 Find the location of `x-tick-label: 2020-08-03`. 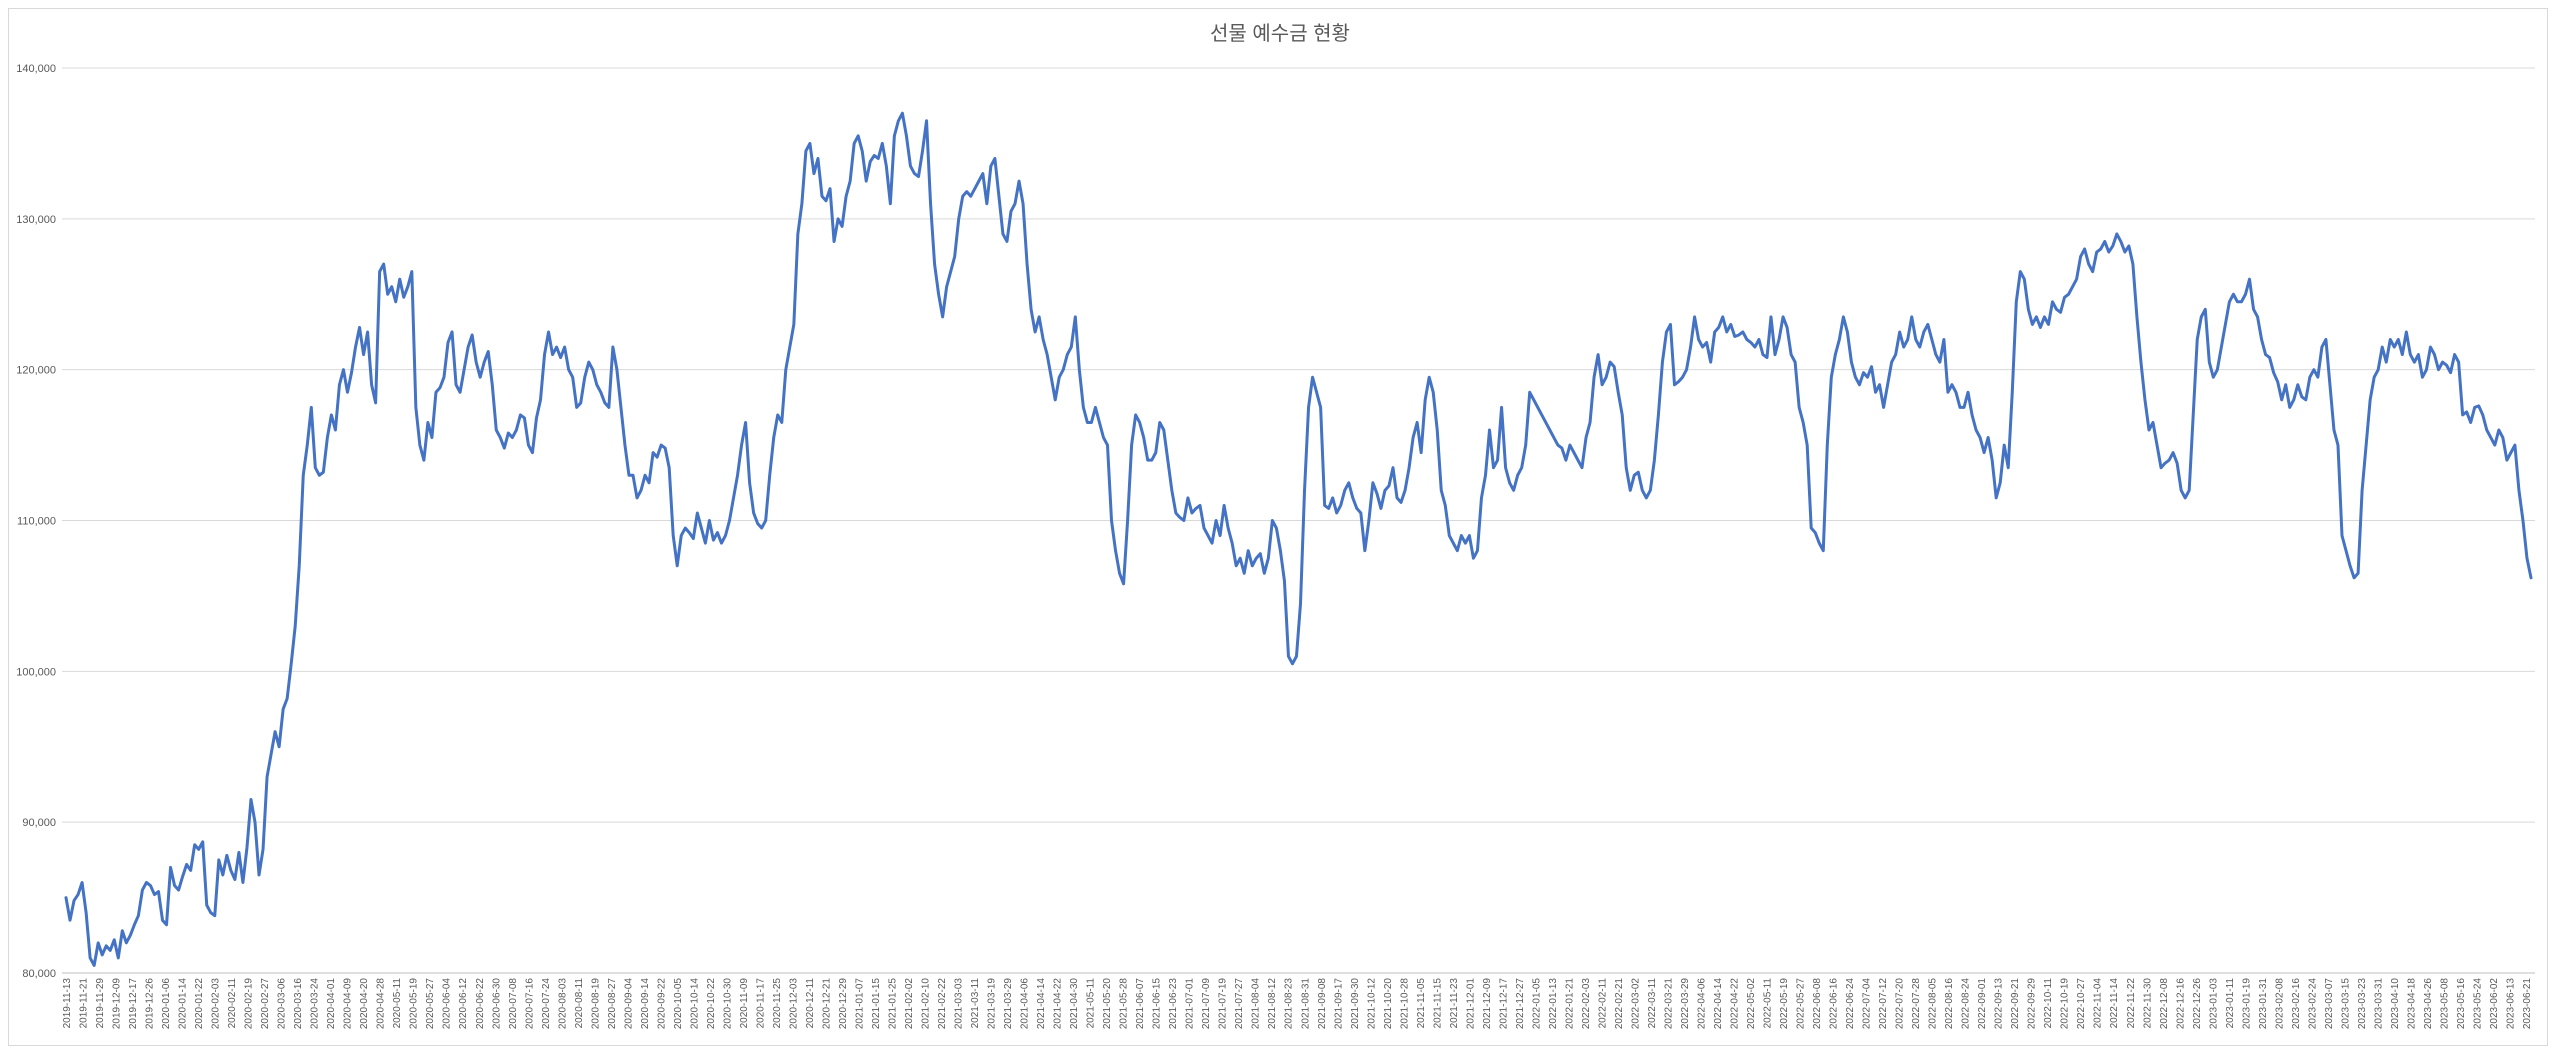

x-tick-label: 2020-08-03 is located at coordinates (562, 1004).